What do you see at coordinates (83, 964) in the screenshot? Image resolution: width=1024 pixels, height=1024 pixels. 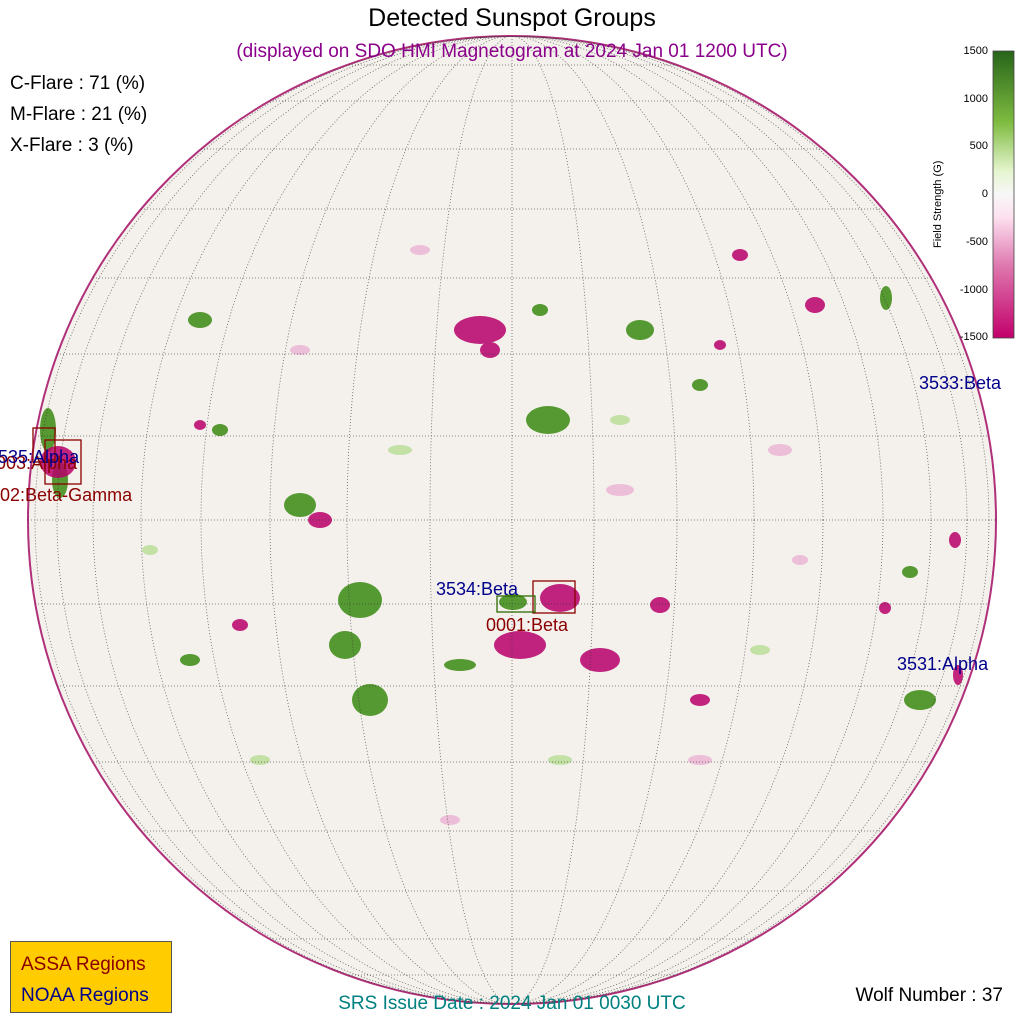 I see `legend-assa-label: ASSA Regions` at bounding box center [83, 964].